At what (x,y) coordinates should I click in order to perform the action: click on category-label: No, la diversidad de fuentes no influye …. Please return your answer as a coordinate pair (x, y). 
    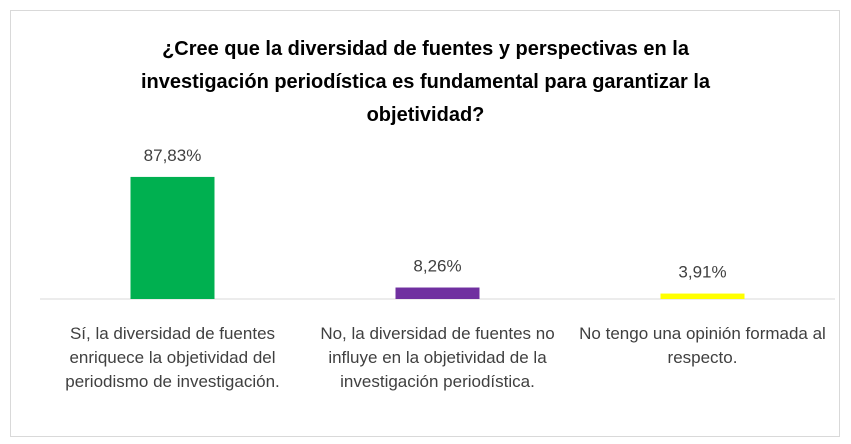
    Looking at the image, I should click on (437, 357).